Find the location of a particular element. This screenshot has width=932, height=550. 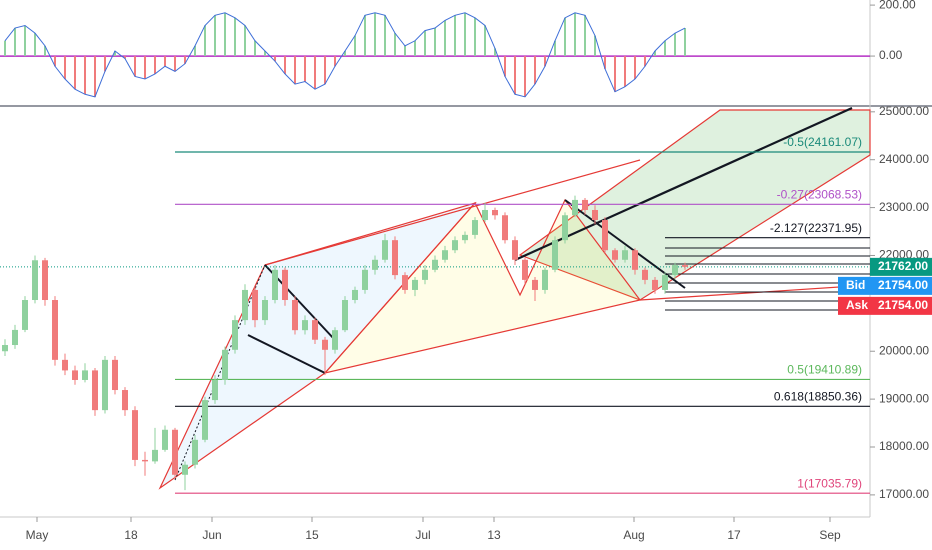

y-tick-label: 19000.00 is located at coordinates (904, 398).